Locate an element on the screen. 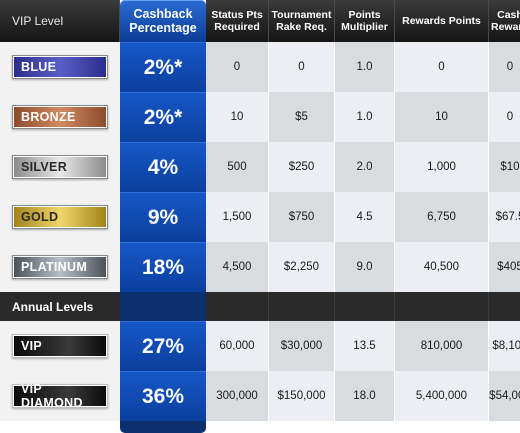 Image resolution: width=520 pixels, height=433 pixels. level-row-label: GOLD is located at coordinates (60, 217).